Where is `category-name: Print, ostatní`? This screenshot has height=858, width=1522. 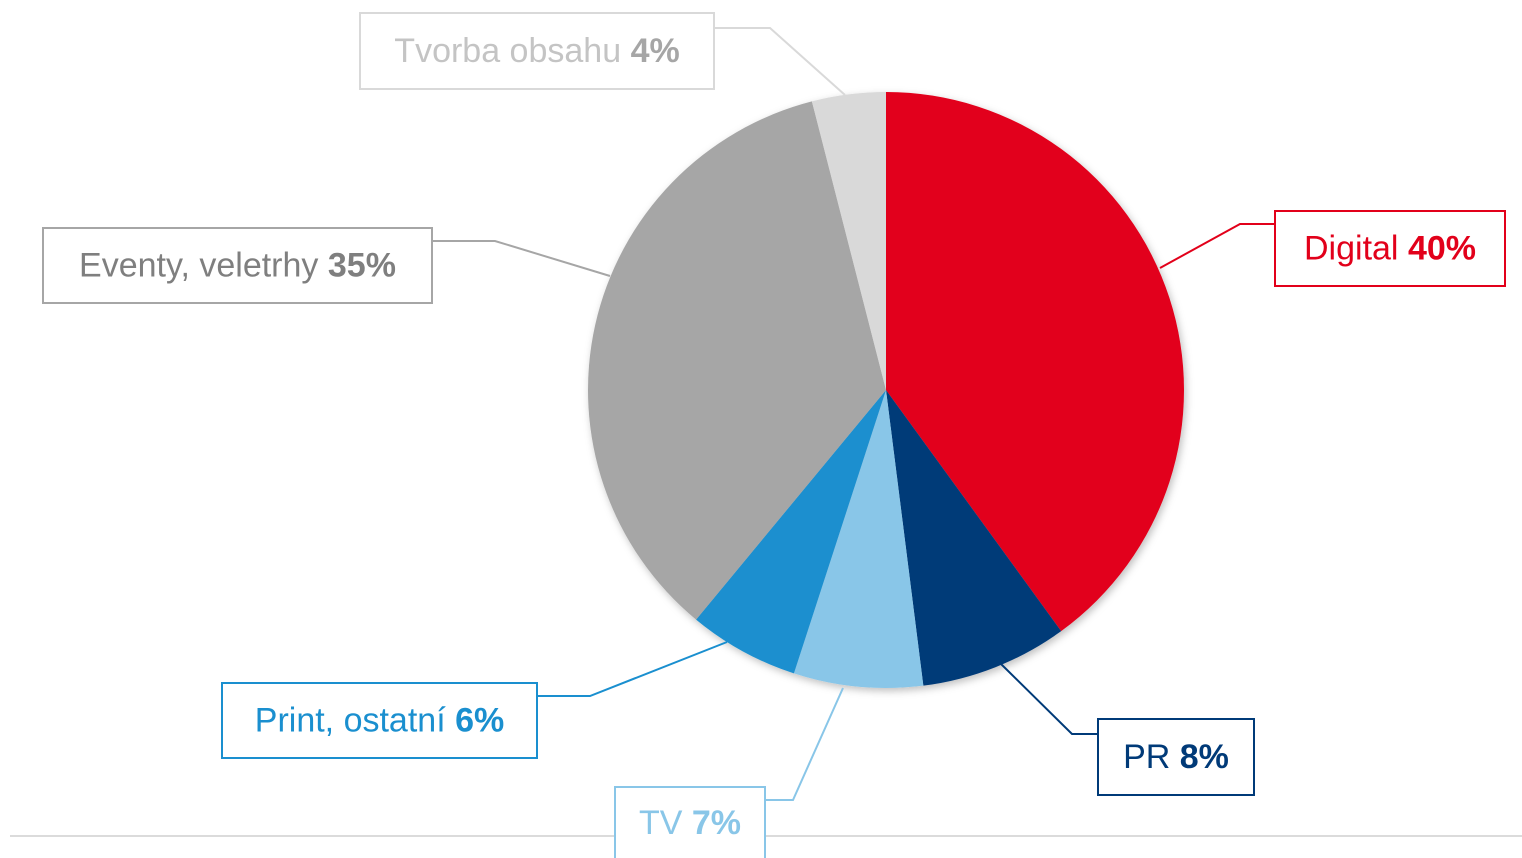
category-name: Print, ostatní is located at coordinates (350, 720).